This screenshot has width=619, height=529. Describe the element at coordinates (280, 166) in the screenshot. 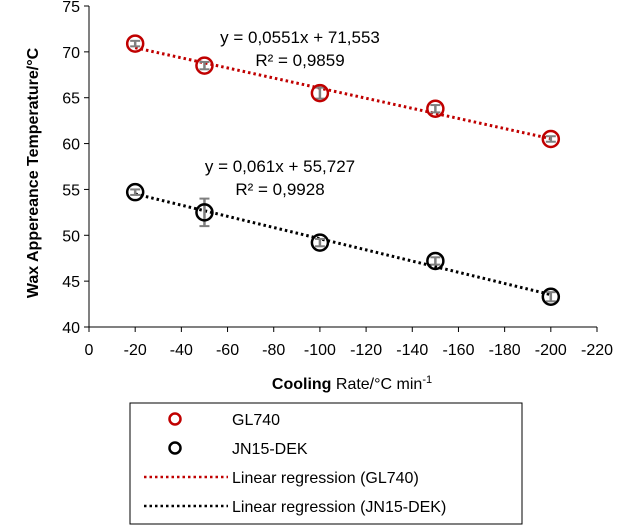

I see `equation-jn15: y = 0,061x + 55,727` at that location.